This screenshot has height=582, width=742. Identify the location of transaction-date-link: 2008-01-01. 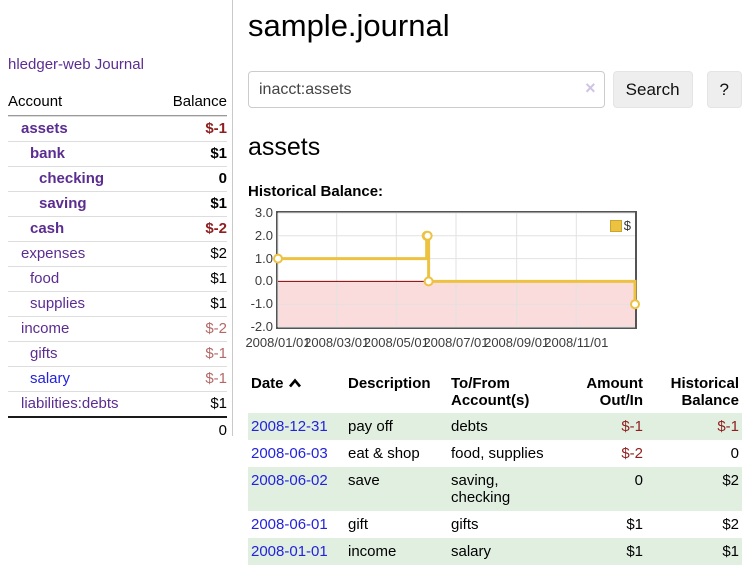
(289, 551).